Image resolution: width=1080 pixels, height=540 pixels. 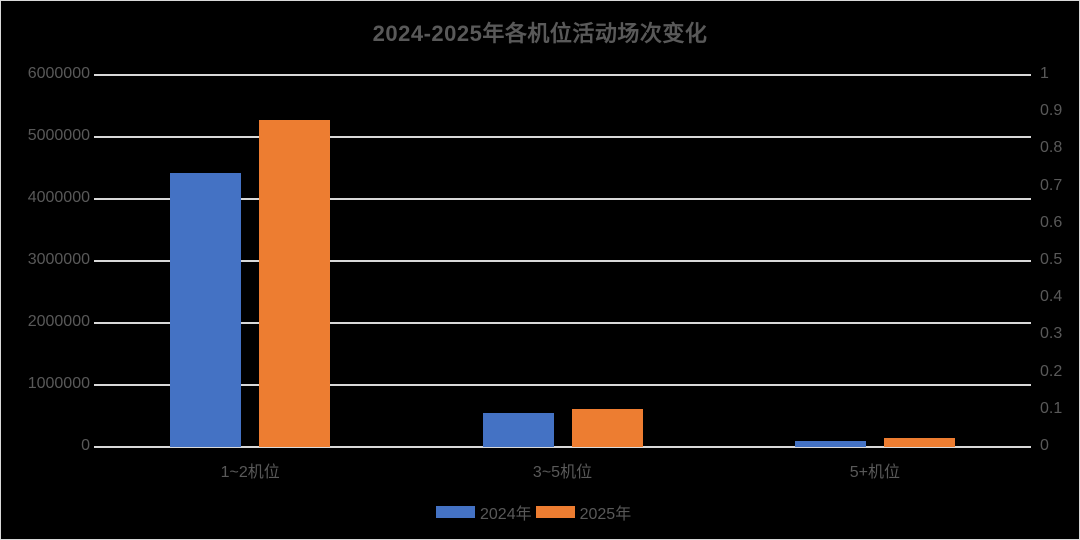 What do you see at coordinates (1051, 111) in the screenshot?
I see `y2-tick-label: 0.9` at bounding box center [1051, 111].